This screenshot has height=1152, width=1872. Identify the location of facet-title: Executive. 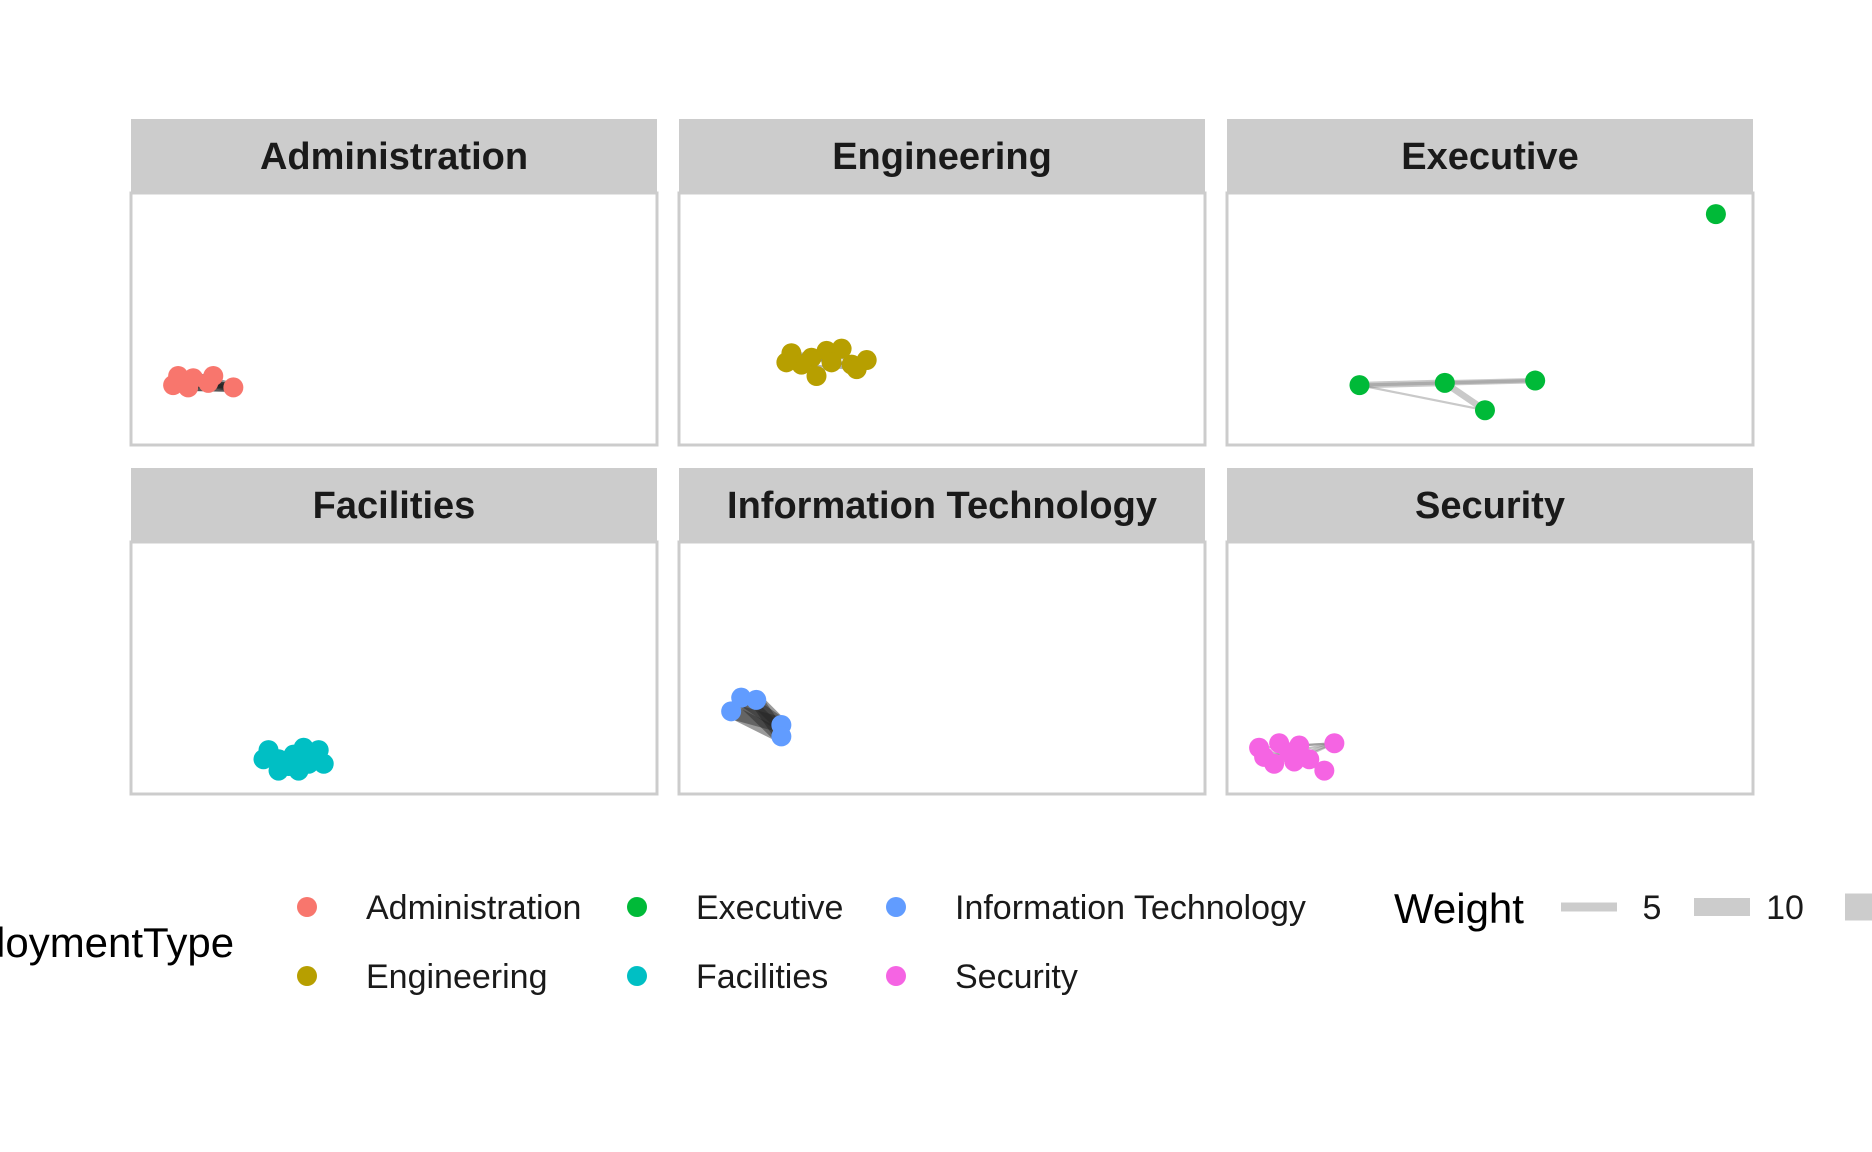
(1489, 157).